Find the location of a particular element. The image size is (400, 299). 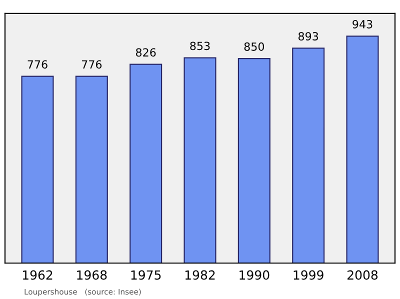

x-tick-label: 1999 is located at coordinates (309, 275).